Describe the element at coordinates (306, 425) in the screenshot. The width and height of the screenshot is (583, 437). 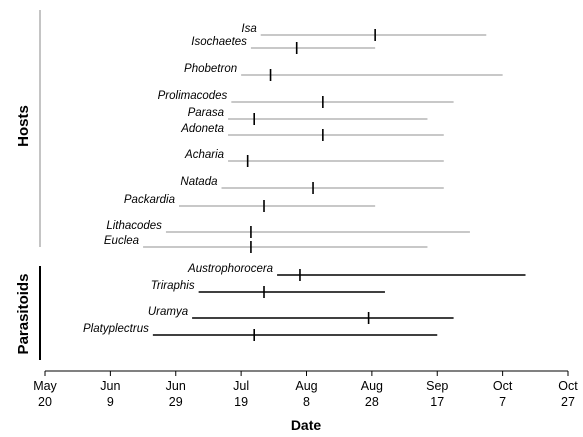
I see `x-axis-label: Date` at that location.